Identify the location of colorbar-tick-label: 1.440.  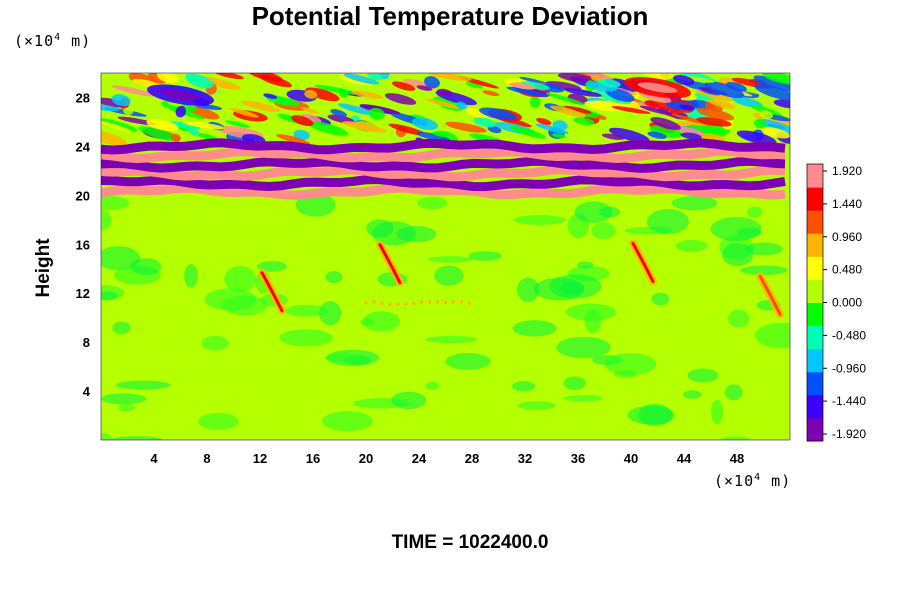
(847, 204).